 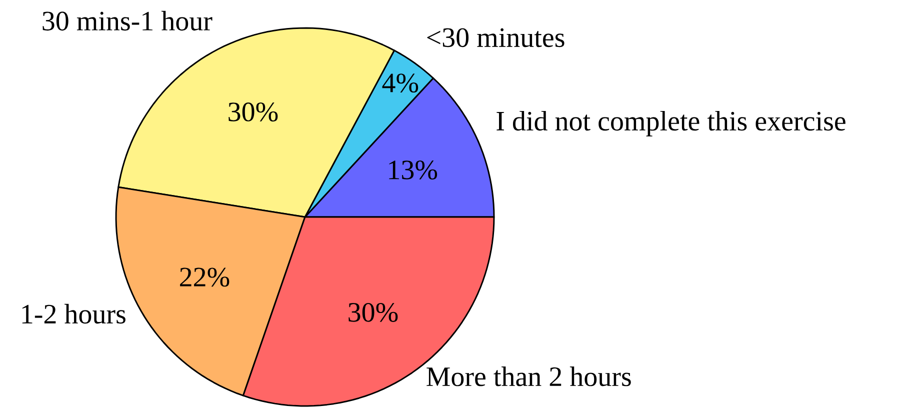 I want to click on slice-label: More than 2 hours, so click(x=528, y=376).